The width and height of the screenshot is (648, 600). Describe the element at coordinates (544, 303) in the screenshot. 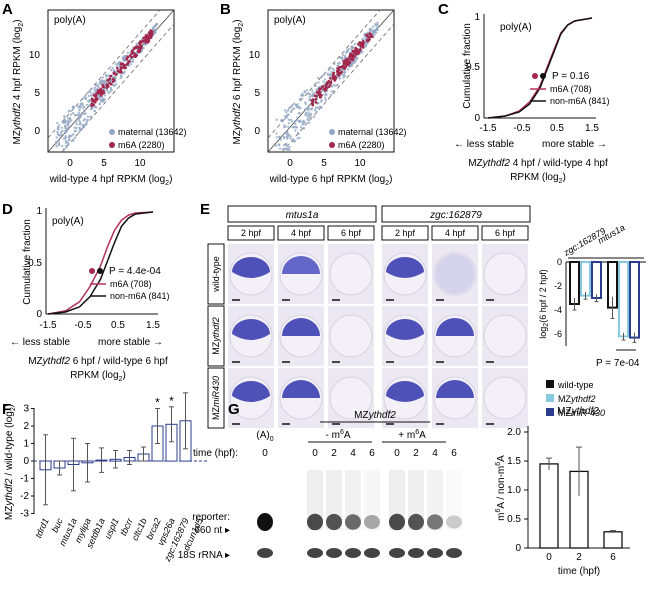

I see `panel-e-bar-ylabel: log2(6 hpf / 2 hpf)` at that location.